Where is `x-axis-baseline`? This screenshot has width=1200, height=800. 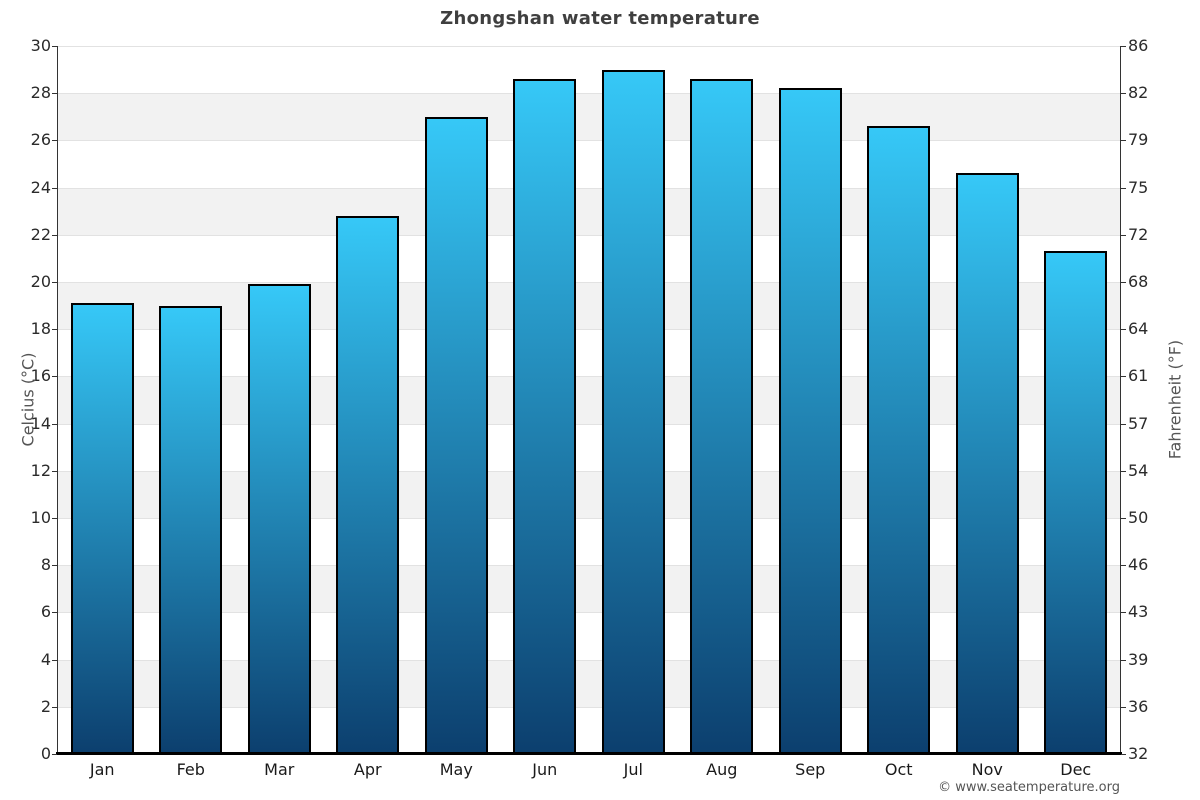 x-axis-baseline is located at coordinates (589, 753).